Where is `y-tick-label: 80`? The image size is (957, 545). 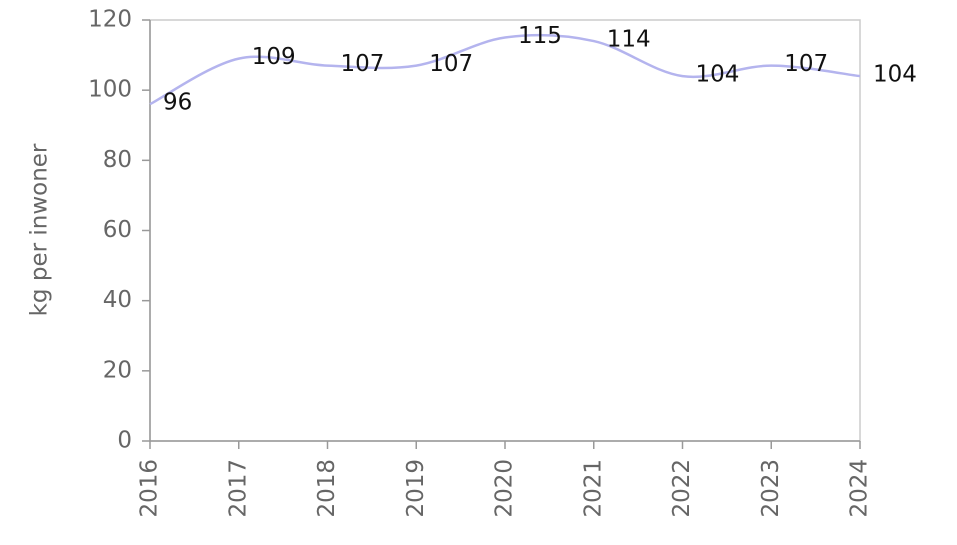 y-tick-label: 80 is located at coordinates (117, 160).